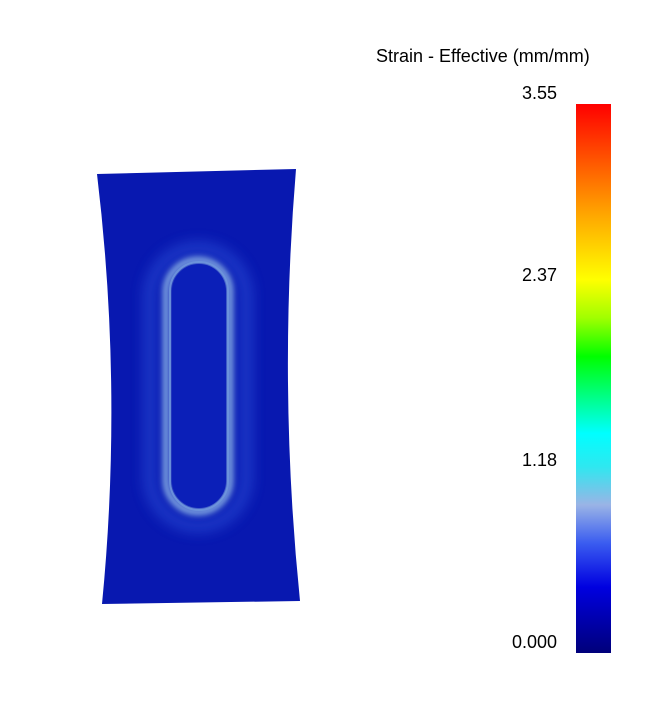 This screenshot has width=646, height=705. I want to click on scale-tick-label: 2.37, so click(539, 275).